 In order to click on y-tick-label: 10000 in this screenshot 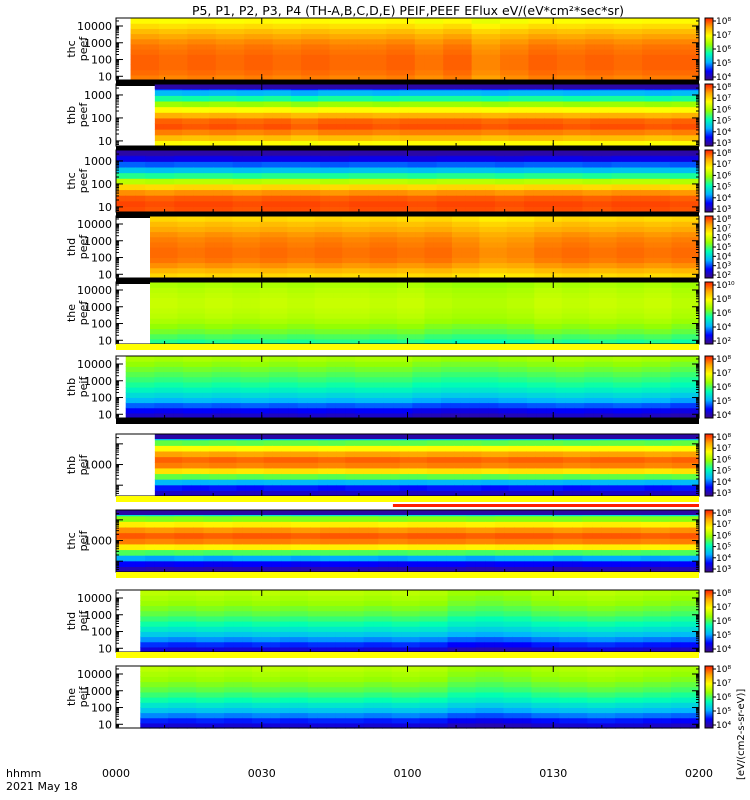, I will do `click(94, 364)`.